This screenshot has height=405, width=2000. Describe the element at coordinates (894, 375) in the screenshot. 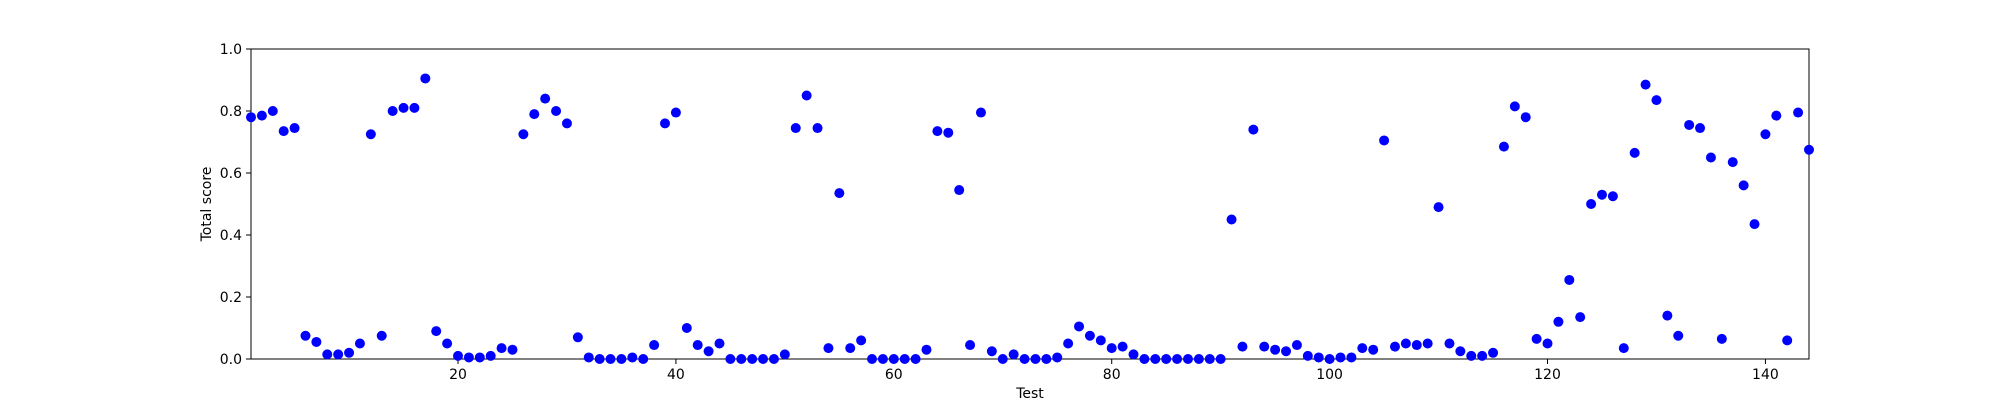

I see `x-tick-label: 60` at that location.